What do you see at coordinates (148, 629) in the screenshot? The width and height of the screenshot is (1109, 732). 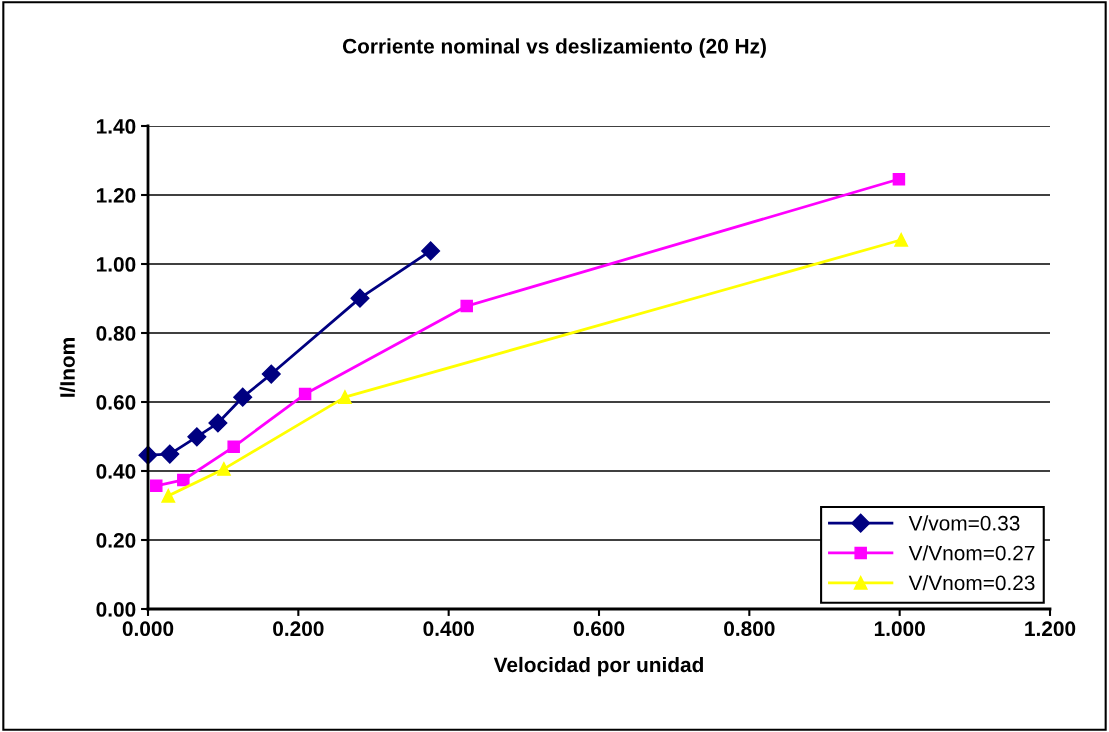 I see `x-tick-label: 0.000` at bounding box center [148, 629].